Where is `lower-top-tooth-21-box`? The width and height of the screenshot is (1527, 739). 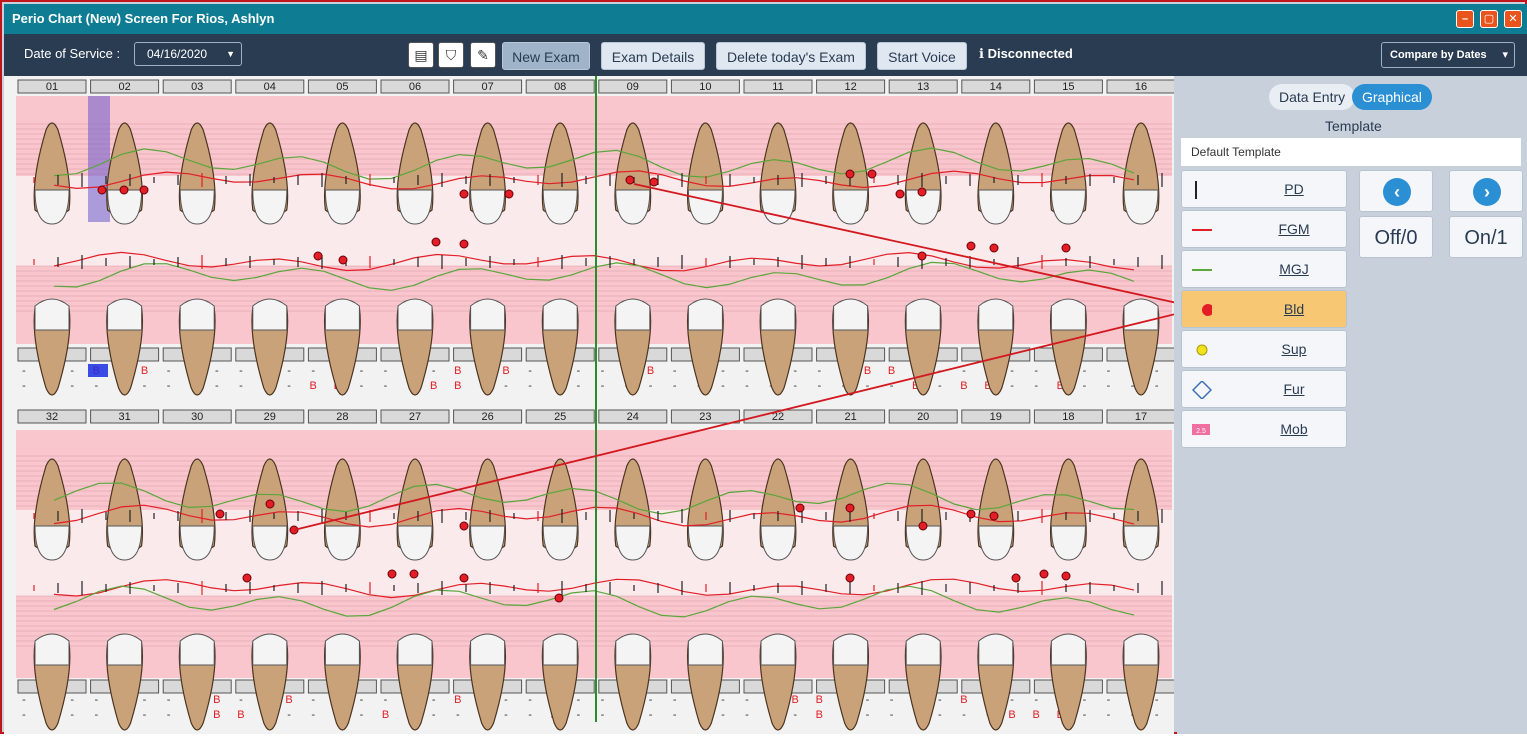
lower-top-tooth-21-box is located at coordinates (851, 416).